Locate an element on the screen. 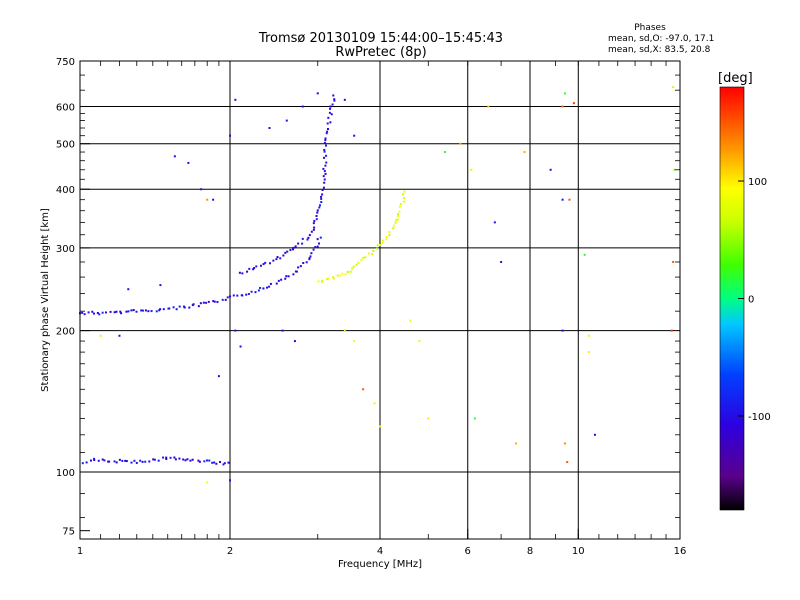 The width and height of the screenshot is (800, 600). colorbar-ticks: 100 0 -100 is located at coordinates (754, 300).